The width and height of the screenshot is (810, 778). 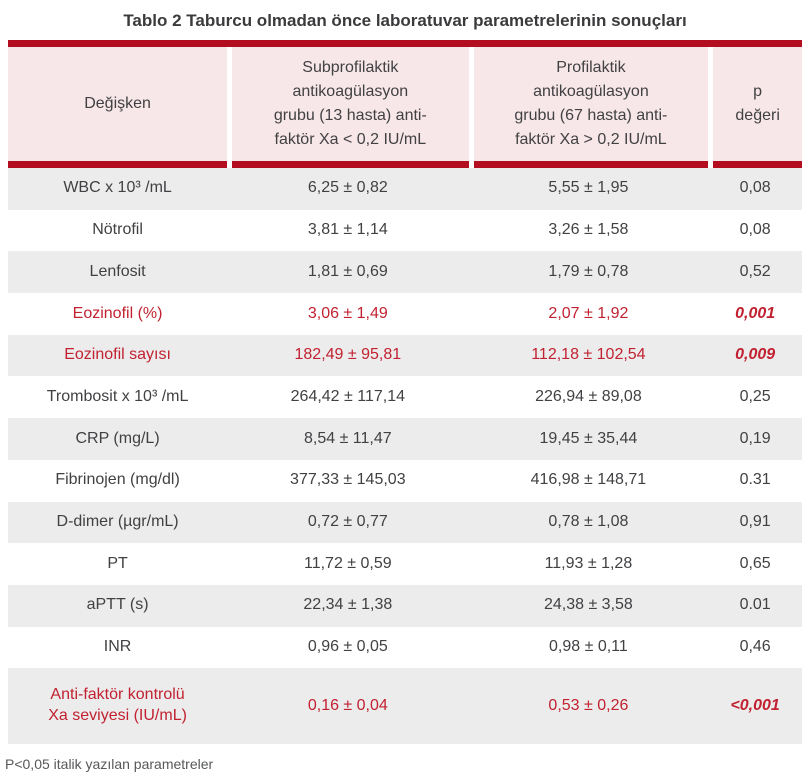 What do you see at coordinates (347, 188) in the screenshot?
I see `group1-value: 6,25 ± 0,82` at bounding box center [347, 188].